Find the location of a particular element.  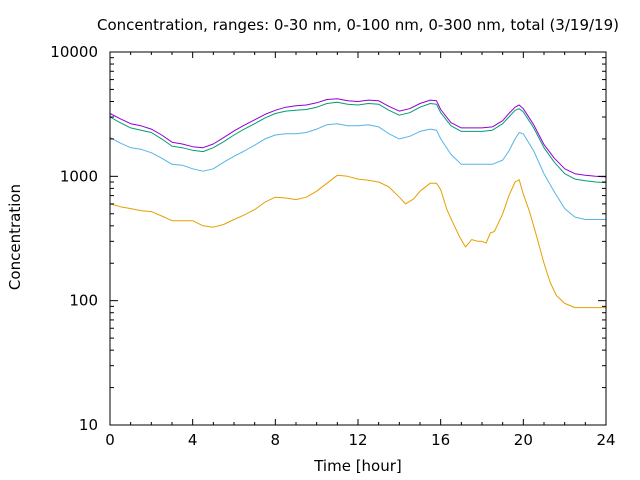

y-tick-label: 1000 is located at coordinates (79, 176).